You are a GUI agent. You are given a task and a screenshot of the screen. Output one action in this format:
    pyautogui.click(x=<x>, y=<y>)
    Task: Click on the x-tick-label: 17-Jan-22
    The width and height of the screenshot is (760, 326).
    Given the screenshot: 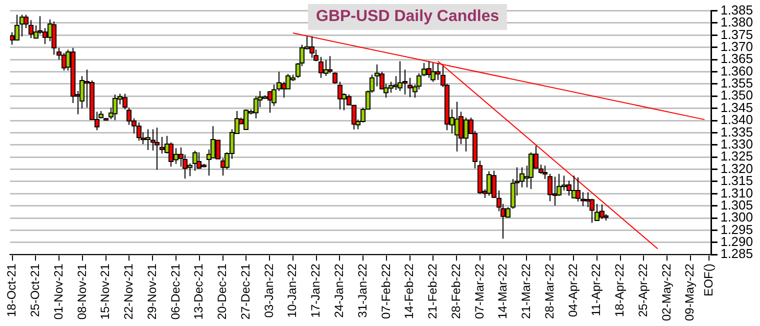 What is the action you would take?
    pyautogui.click(x=315, y=290)
    